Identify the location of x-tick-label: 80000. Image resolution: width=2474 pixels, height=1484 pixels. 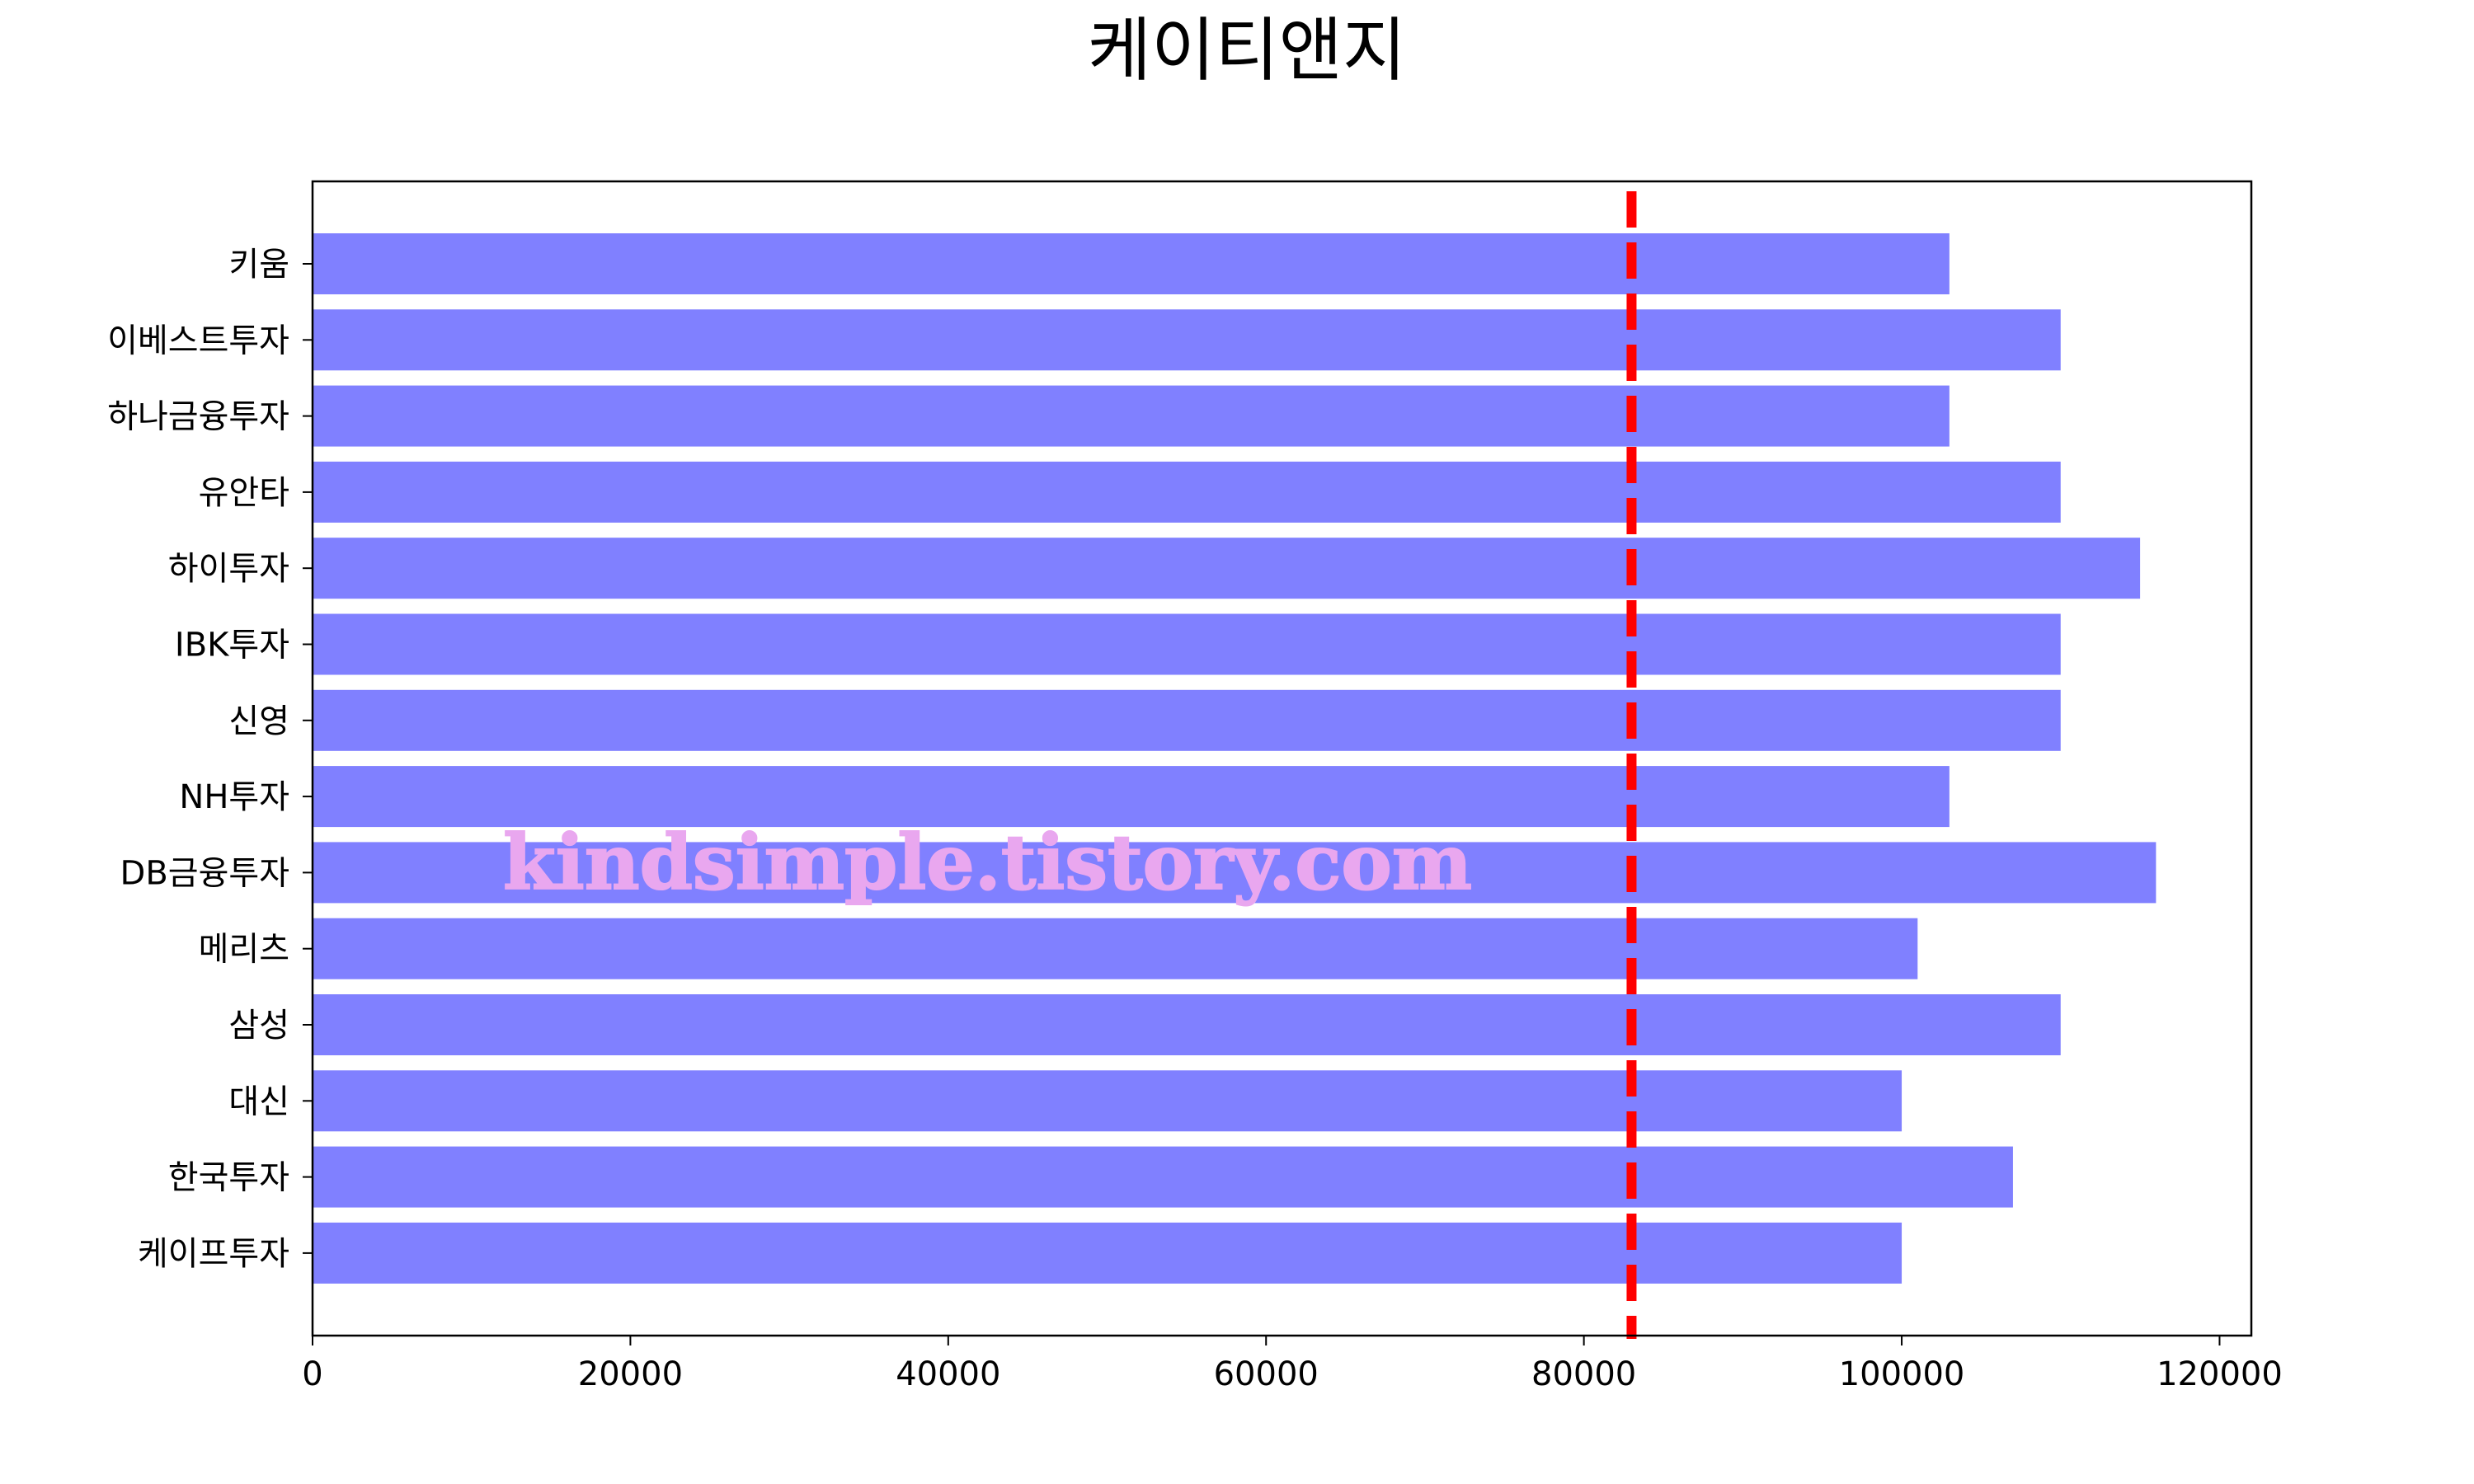
(1583, 1374).